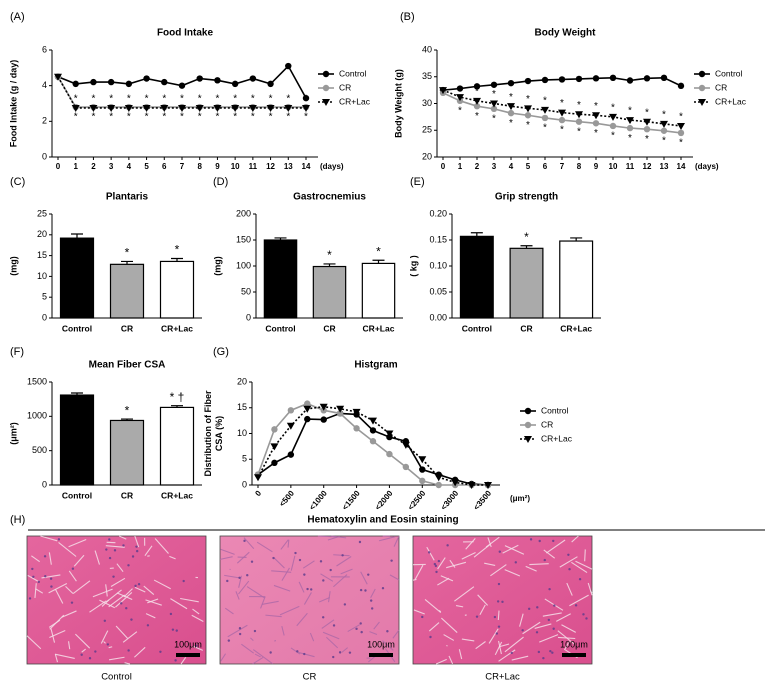 Image resolution: width=765 pixels, height=687 pixels. Describe the element at coordinates (181, 92) in the screenshot. I see `series-line` at that location.